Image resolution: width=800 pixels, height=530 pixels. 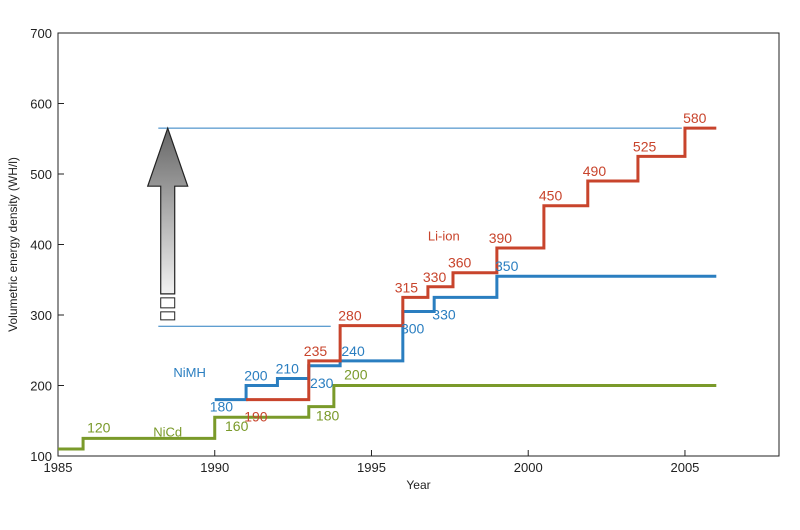 I want to click on y-tick-label: 400, so click(x=41, y=245).